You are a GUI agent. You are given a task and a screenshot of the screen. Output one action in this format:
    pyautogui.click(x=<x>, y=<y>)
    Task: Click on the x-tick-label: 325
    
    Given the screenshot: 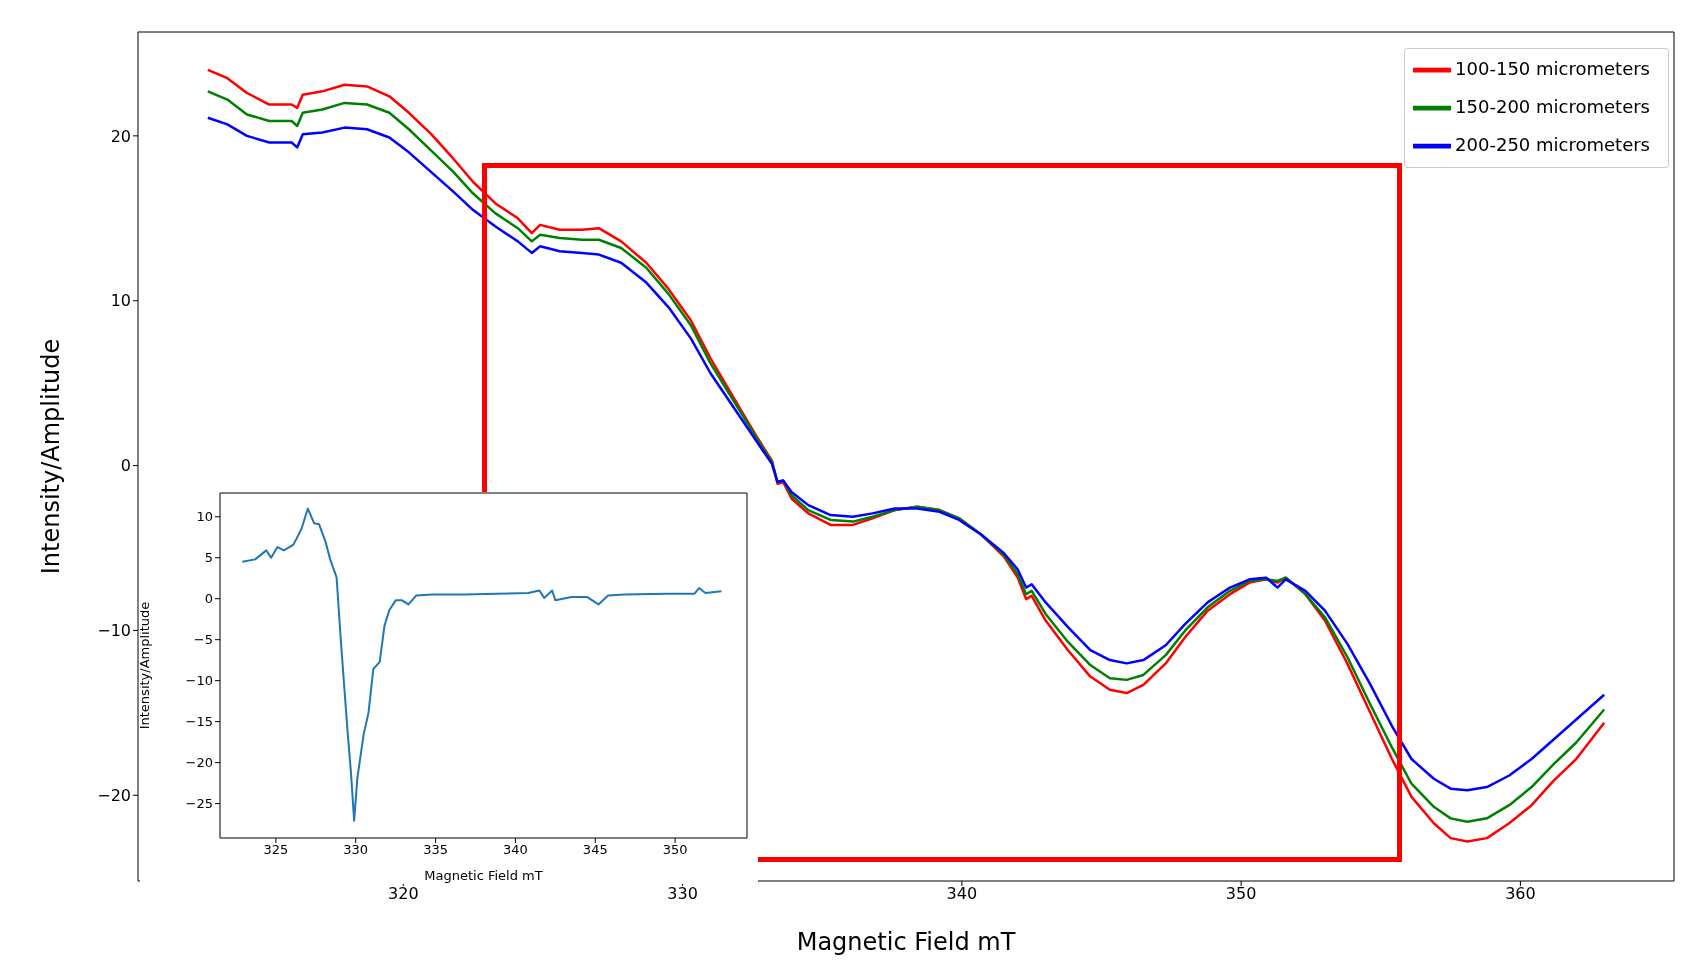 What is the action you would take?
    pyautogui.click(x=276, y=850)
    